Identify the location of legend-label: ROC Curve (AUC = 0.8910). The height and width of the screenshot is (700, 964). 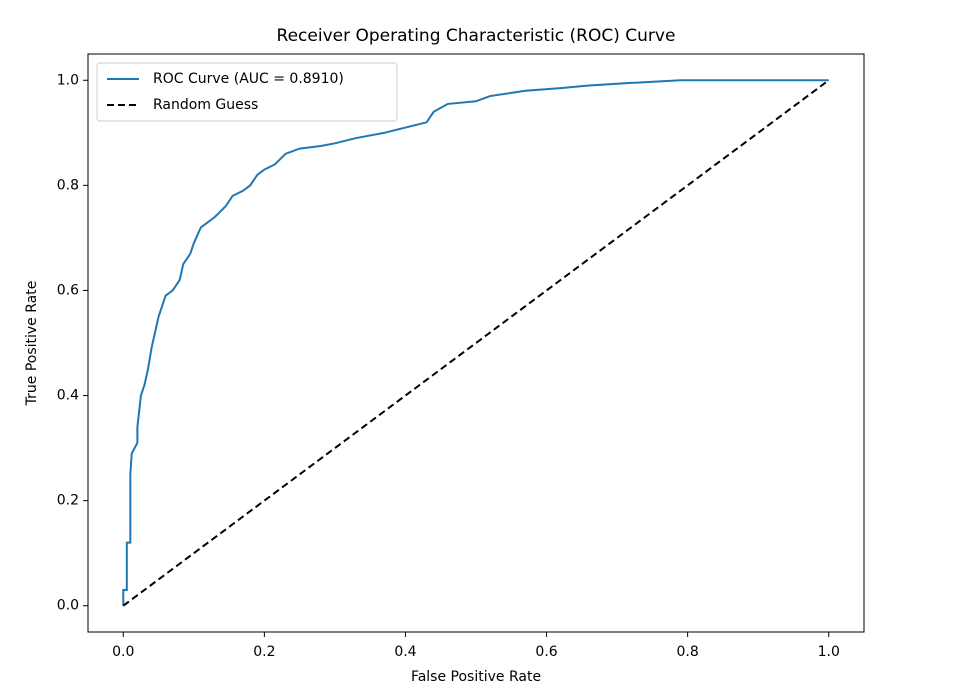
(248, 79).